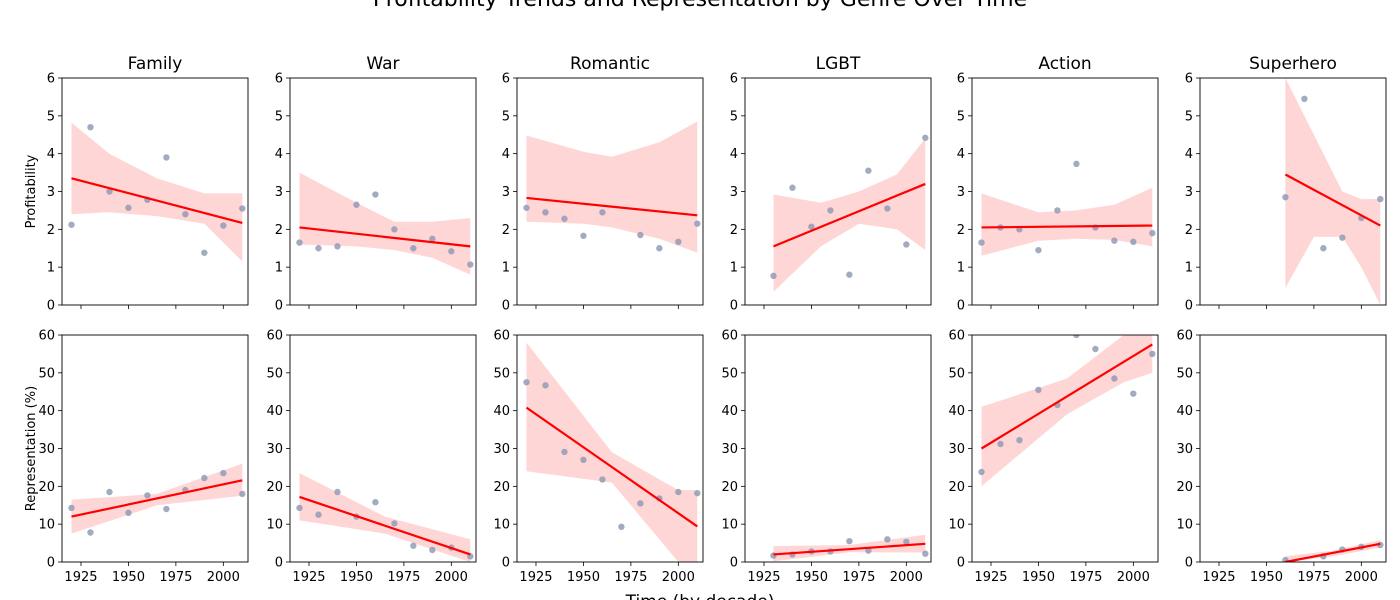  I want to click on y-tick-label: 5, so click(961, 116).